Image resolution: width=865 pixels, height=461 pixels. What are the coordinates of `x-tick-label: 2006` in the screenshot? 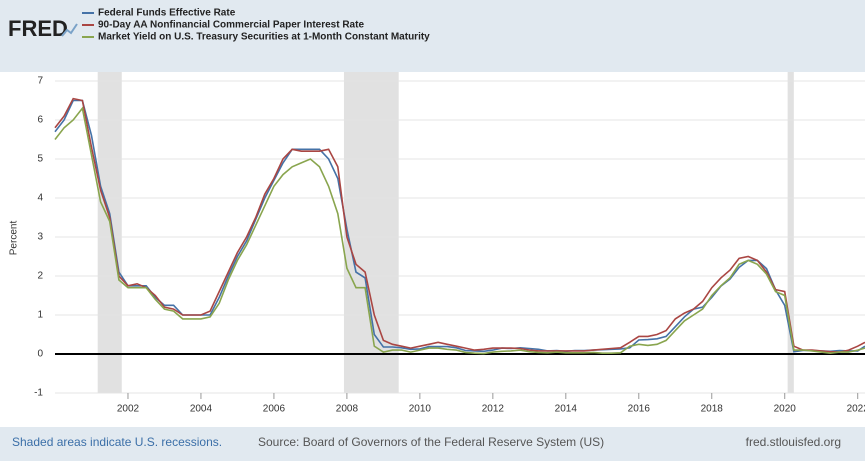 It's located at (274, 409).